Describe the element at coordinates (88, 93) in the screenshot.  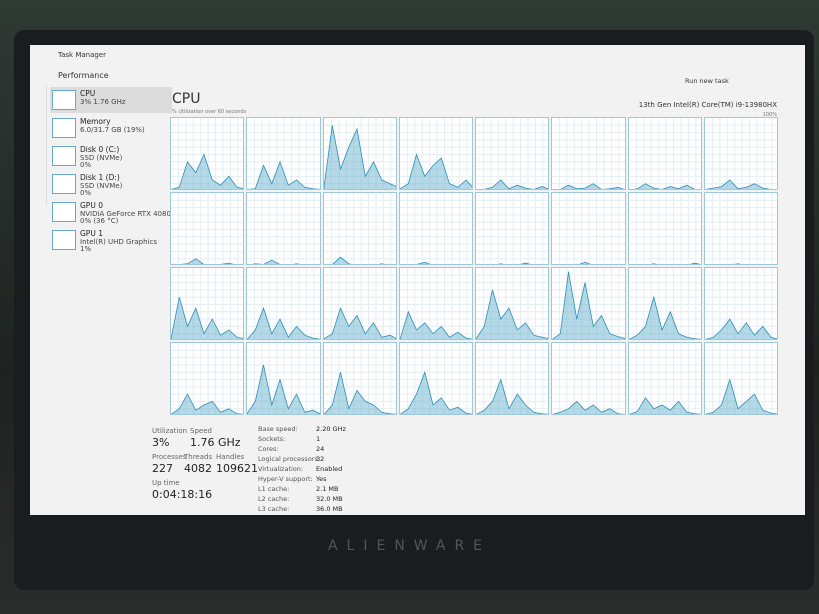
I see `item-name: CPU` at that location.